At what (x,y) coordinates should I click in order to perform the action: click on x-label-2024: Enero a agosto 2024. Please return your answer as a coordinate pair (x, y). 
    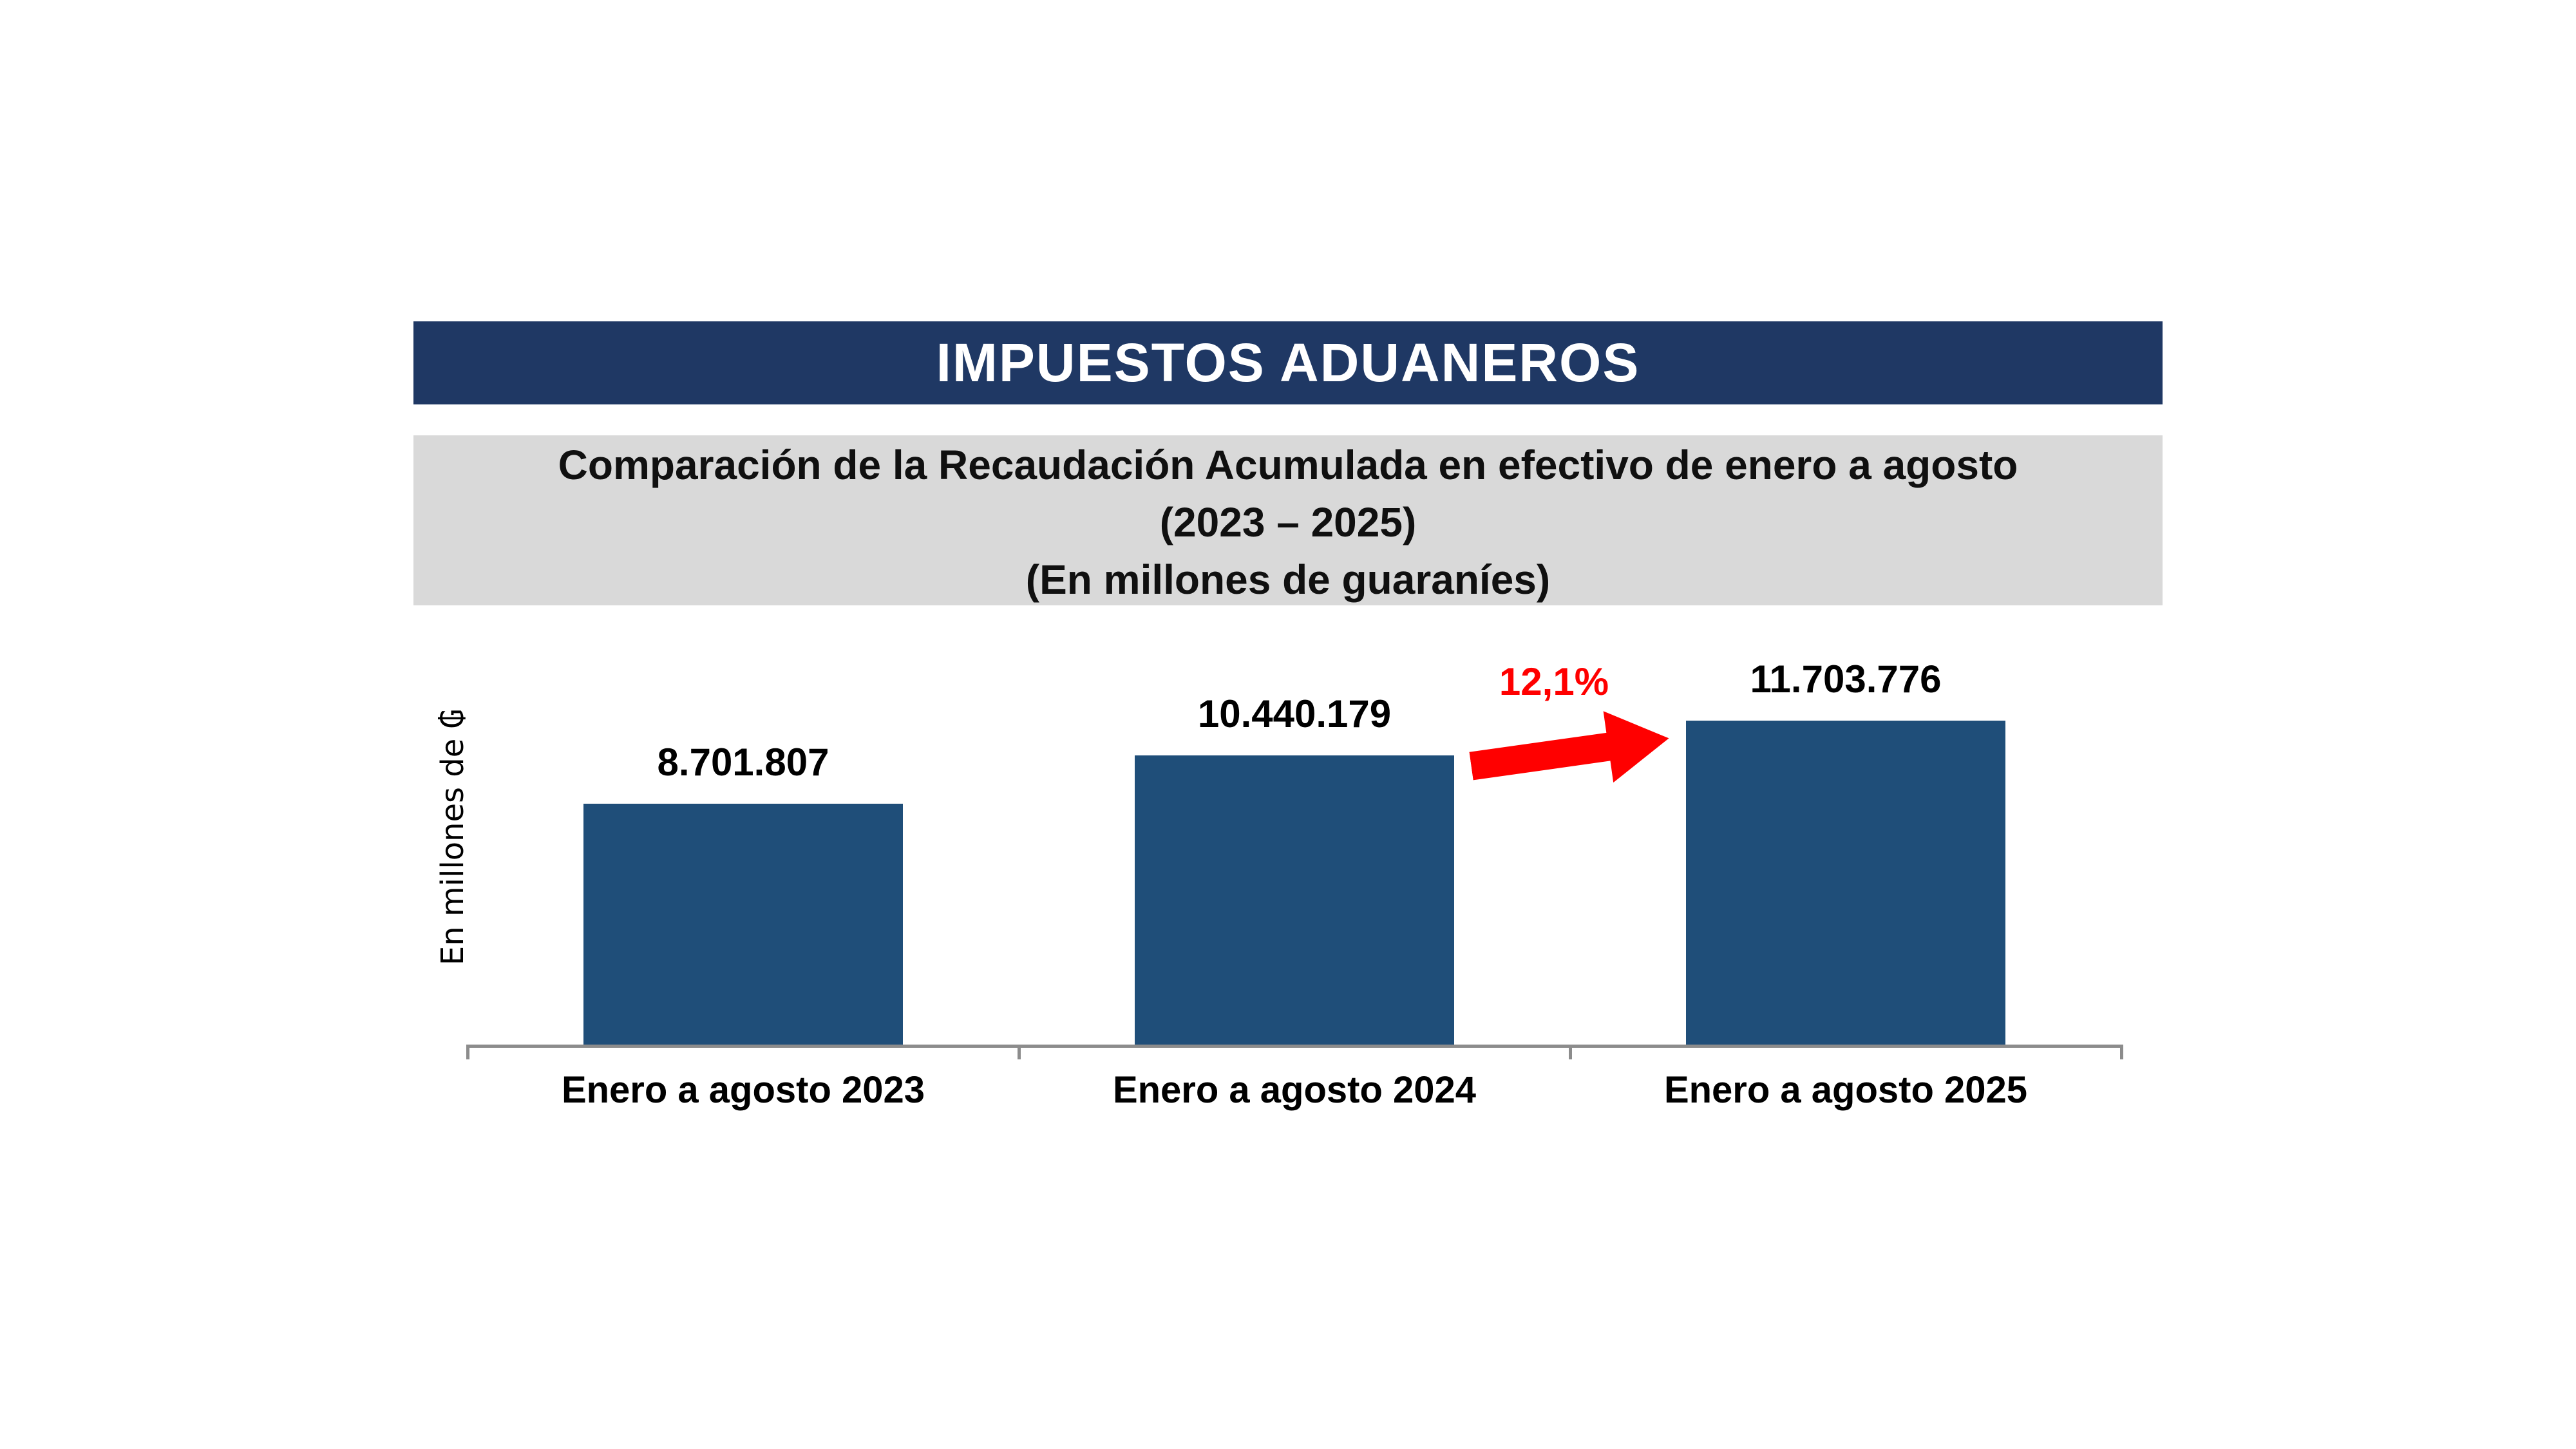
    Looking at the image, I should click on (1294, 1090).